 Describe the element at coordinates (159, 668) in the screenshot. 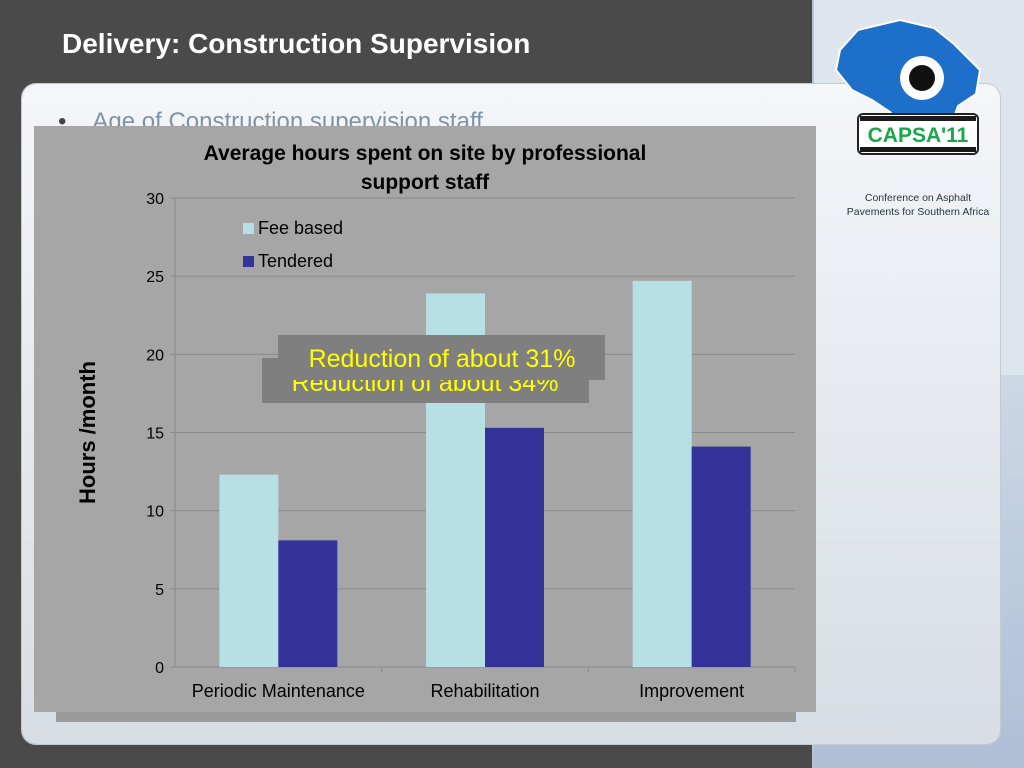

I see `y-tick-label: 0` at that location.